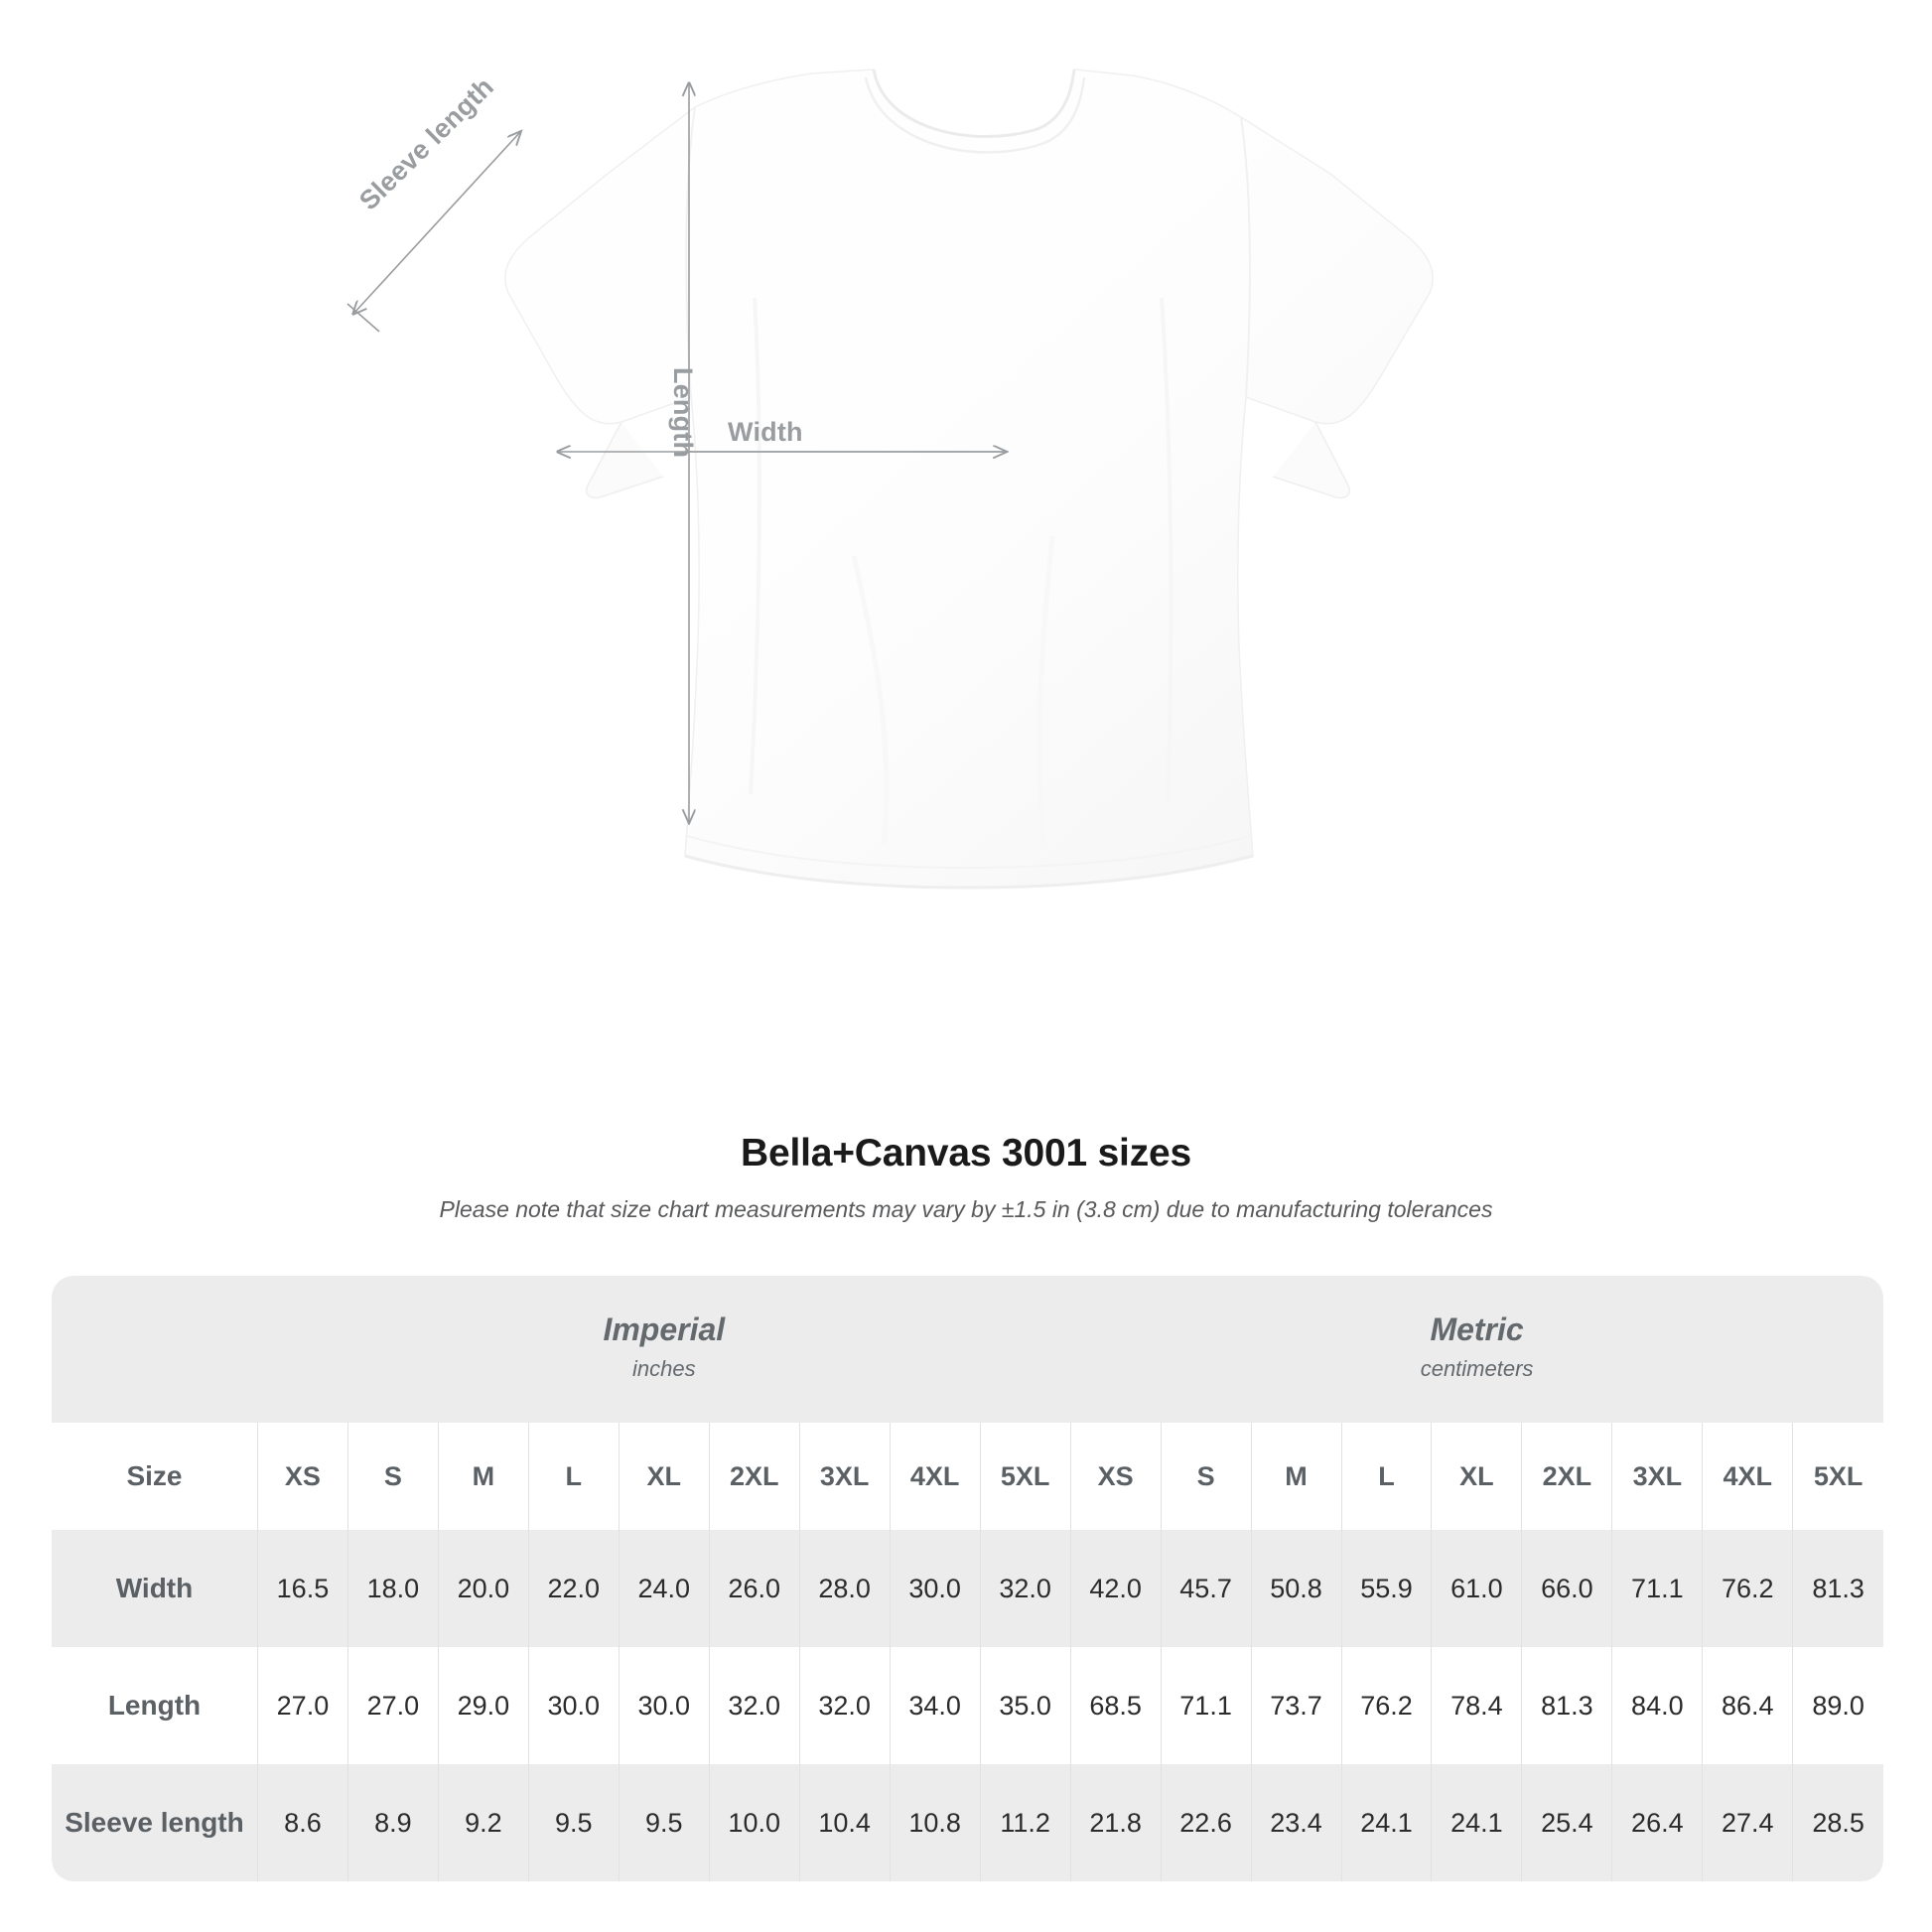 This screenshot has width=1932, height=1932. I want to click on measurement-cell: 26.4, so click(1658, 1823).